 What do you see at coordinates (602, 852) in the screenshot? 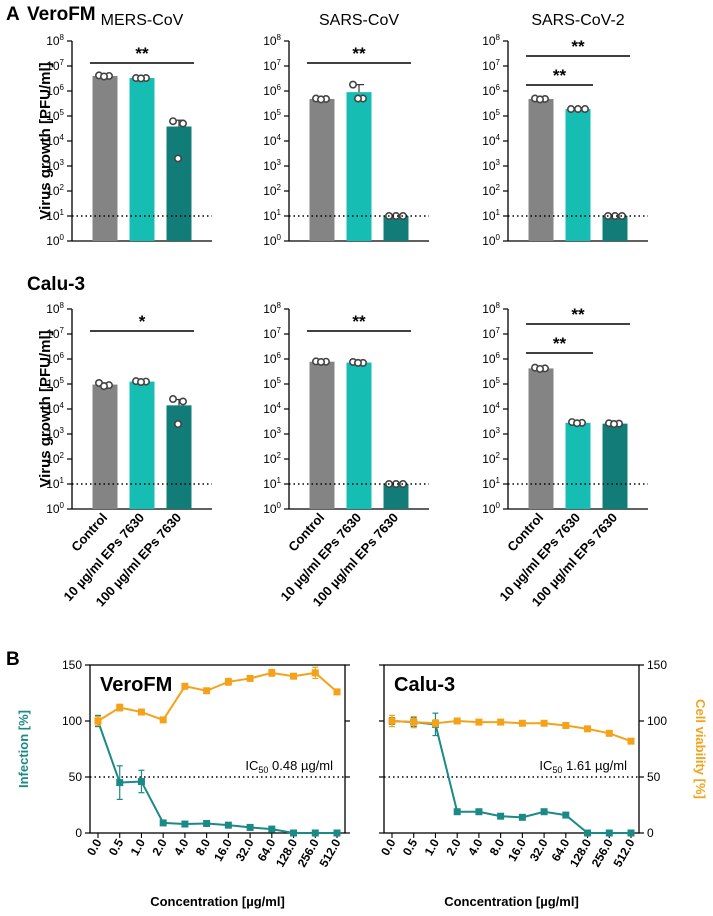
I see `x-tick-label: 256.0` at bounding box center [602, 852].